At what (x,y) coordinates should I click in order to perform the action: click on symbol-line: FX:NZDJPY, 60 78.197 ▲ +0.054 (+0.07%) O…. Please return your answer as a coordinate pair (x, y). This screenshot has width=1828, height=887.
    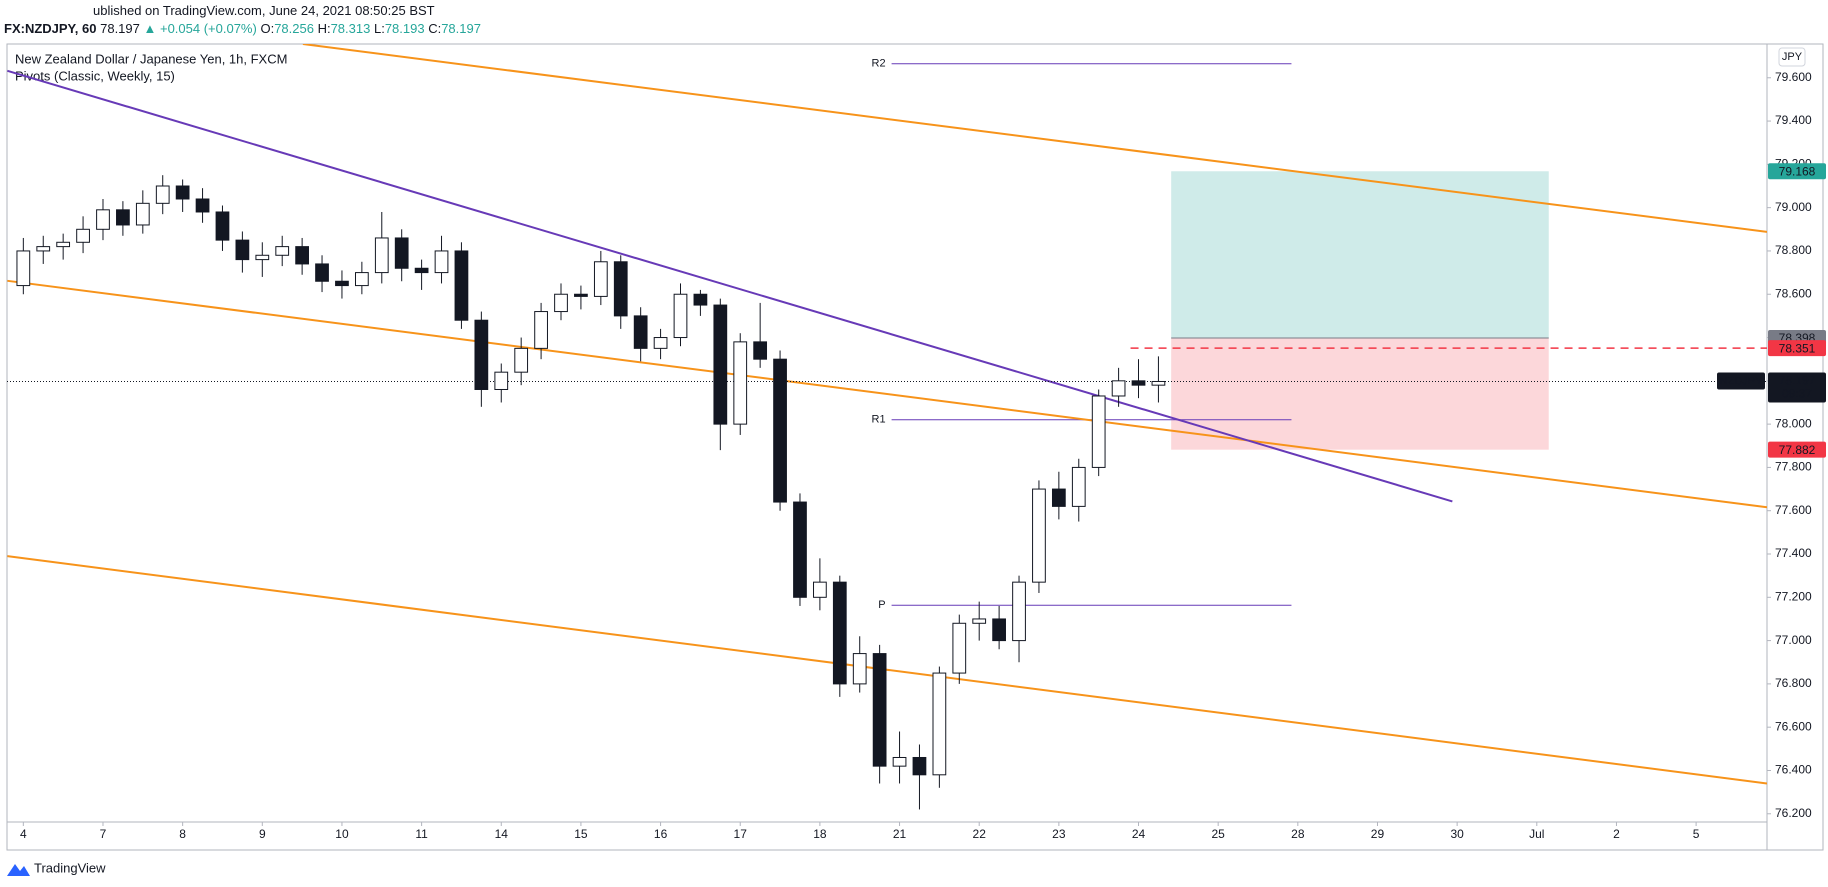
    Looking at the image, I should click on (242, 28).